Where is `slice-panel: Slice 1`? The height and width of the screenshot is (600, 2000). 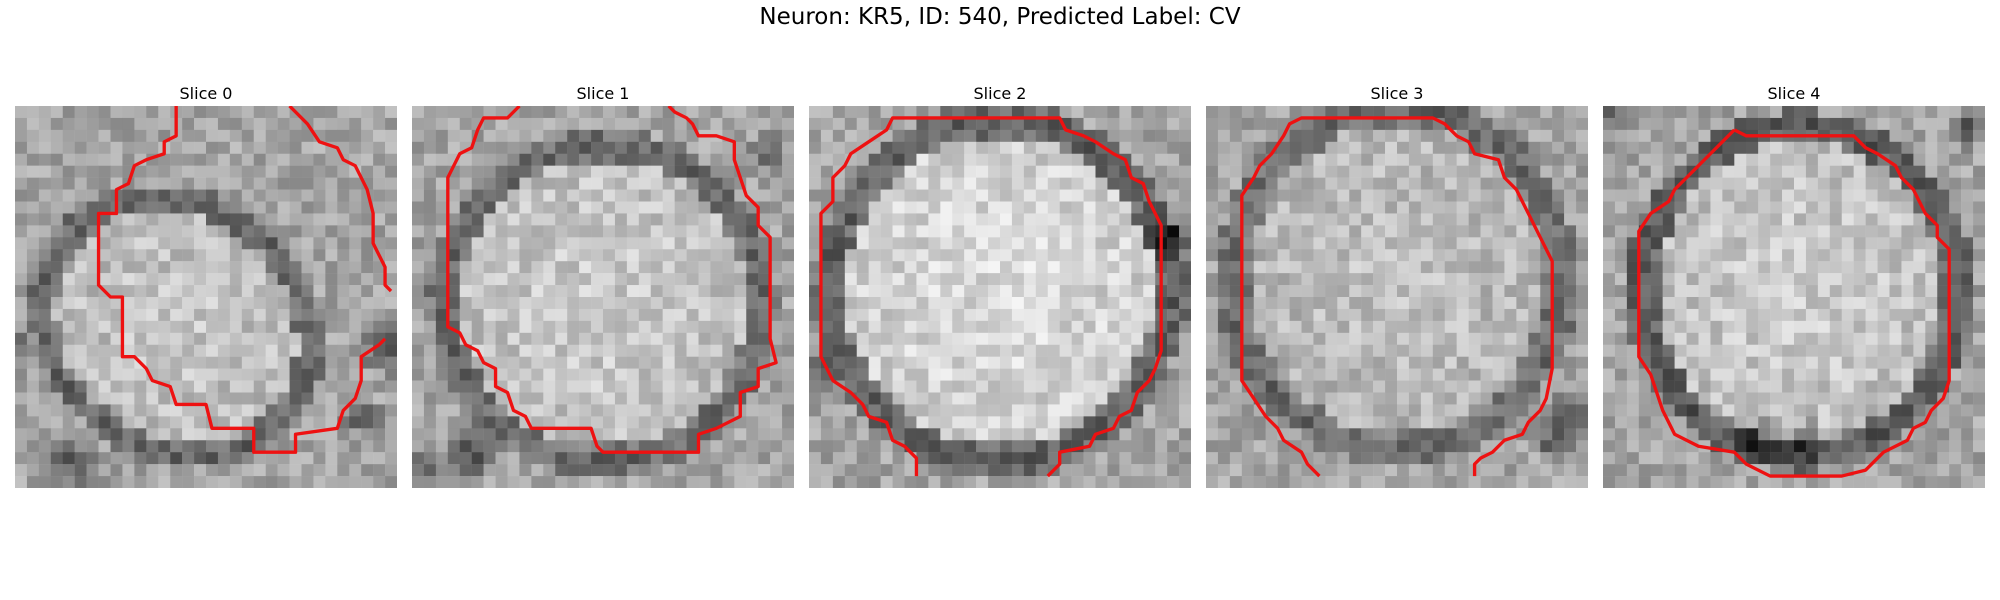
slice-panel: Slice 1 is located at coordinates (603, 286).